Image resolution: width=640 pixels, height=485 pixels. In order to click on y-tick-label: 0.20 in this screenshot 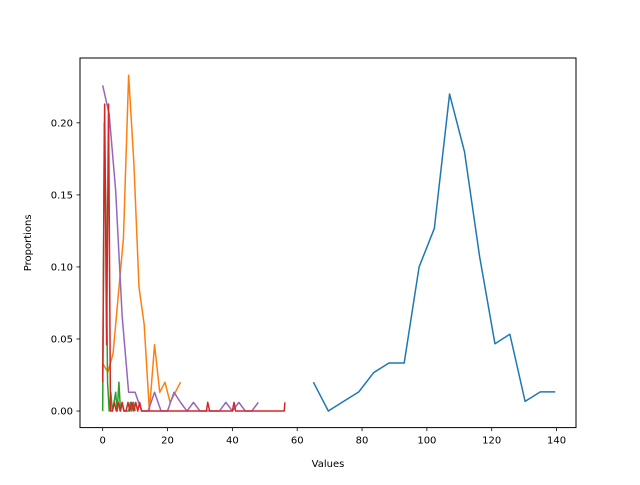, I will do `click(62, 123)`.